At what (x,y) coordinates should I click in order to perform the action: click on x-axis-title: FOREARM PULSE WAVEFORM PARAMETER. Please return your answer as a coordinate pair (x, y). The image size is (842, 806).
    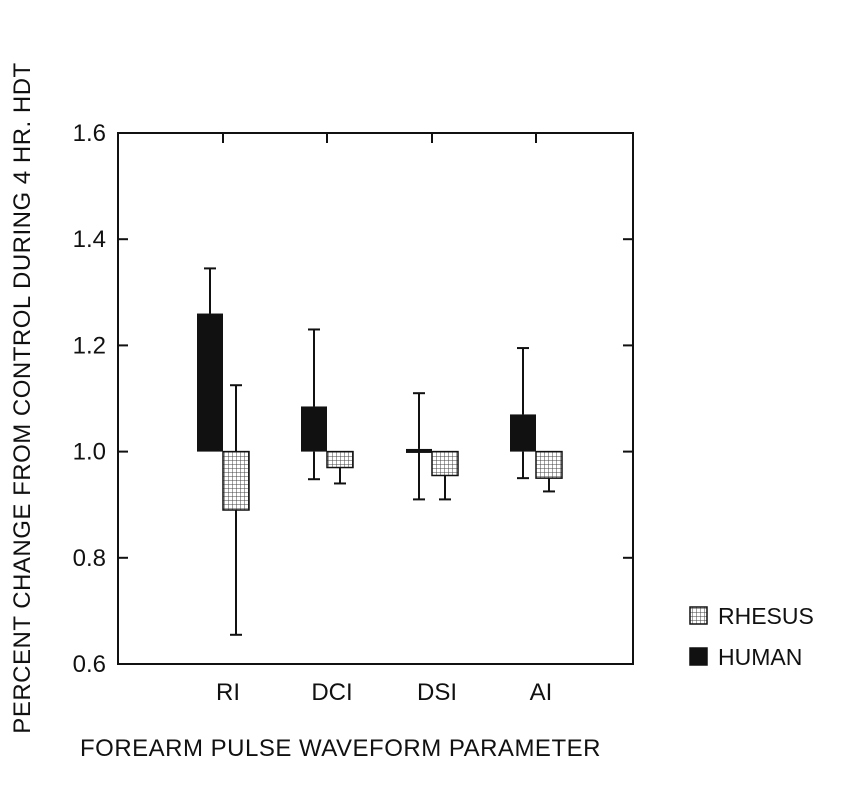
    Looking at the image, I should click on (340, 748).